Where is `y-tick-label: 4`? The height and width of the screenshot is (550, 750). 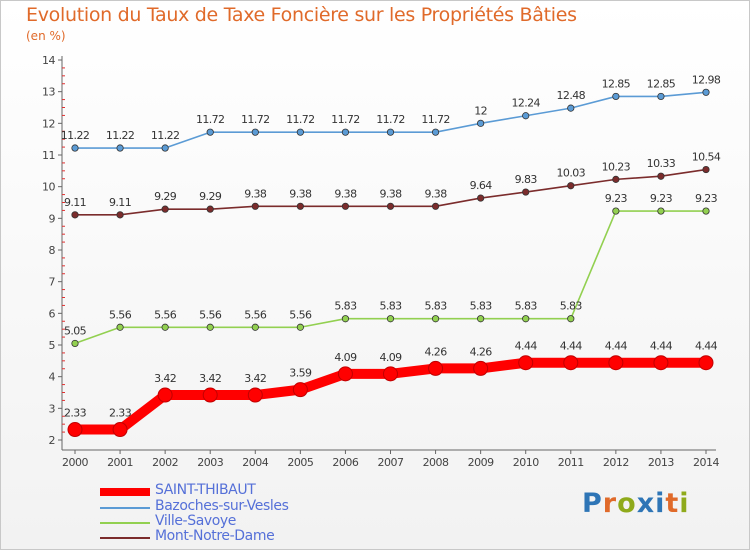
y-tick-label: 4 is located at coordinates (52, 377).